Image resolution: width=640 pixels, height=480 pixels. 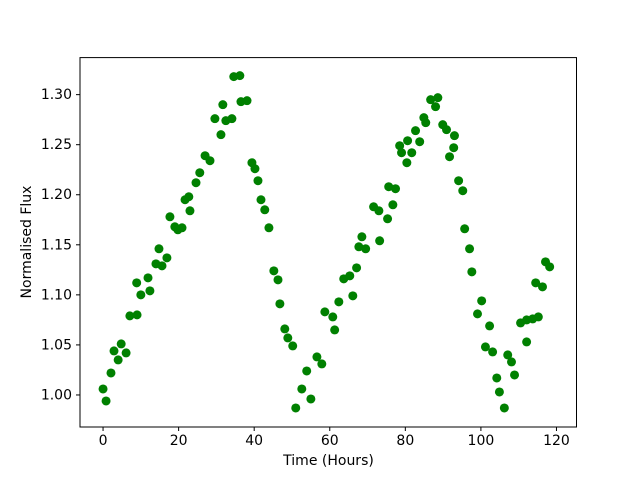 What do you see at coordinates (56, 245) in the screenshot?
I see `y-tick-label: 1.15` at bounding box center [56, 245].